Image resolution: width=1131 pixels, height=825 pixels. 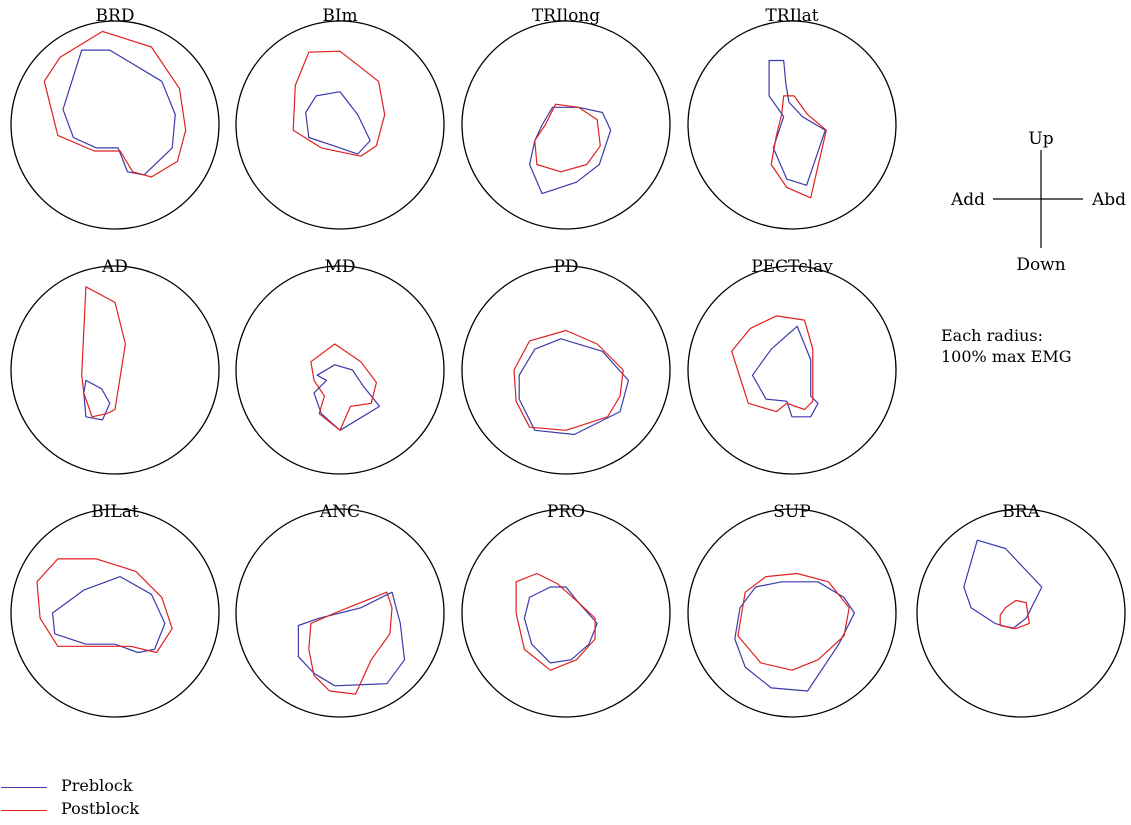 I want to click on outline-circle-brd, so click(x=115, y=125).